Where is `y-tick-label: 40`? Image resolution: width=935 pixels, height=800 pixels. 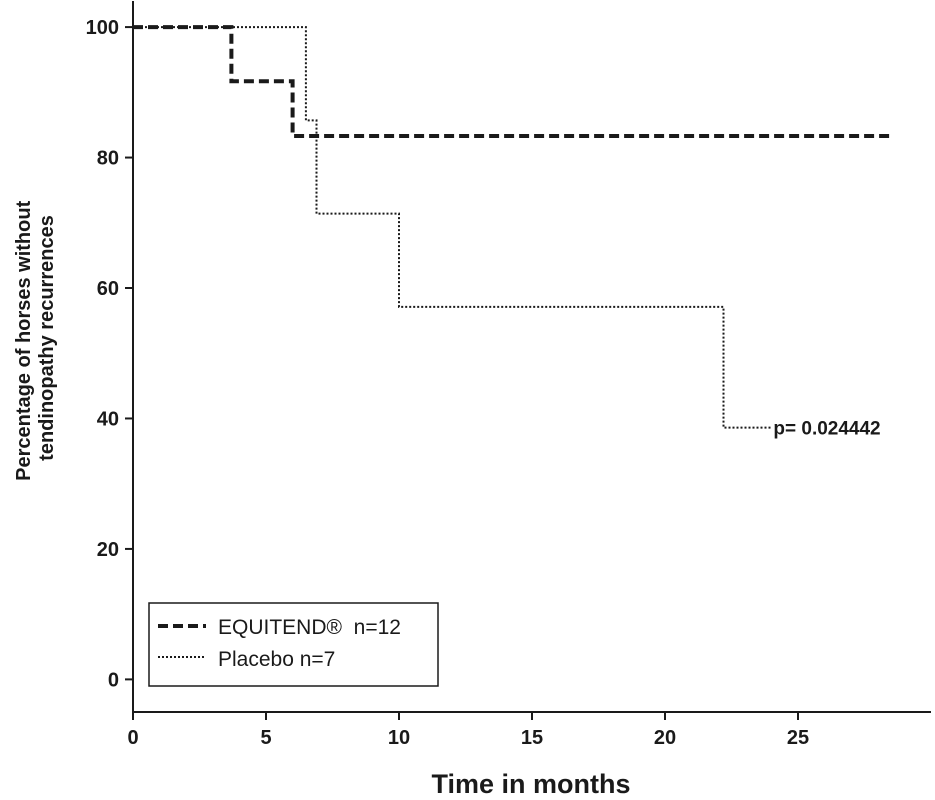 y-tick-label: 40 is located at coordinates (108, 419).